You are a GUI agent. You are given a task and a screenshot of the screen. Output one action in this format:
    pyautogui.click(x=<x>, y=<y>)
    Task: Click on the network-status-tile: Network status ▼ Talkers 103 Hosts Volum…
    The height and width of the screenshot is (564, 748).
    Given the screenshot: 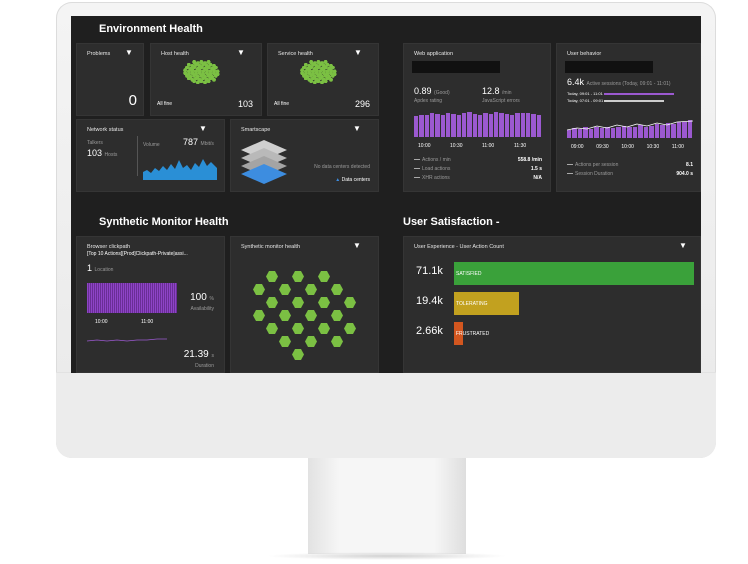 What is the action you would take?
    pyautogui.click(x=150, y=155)
    